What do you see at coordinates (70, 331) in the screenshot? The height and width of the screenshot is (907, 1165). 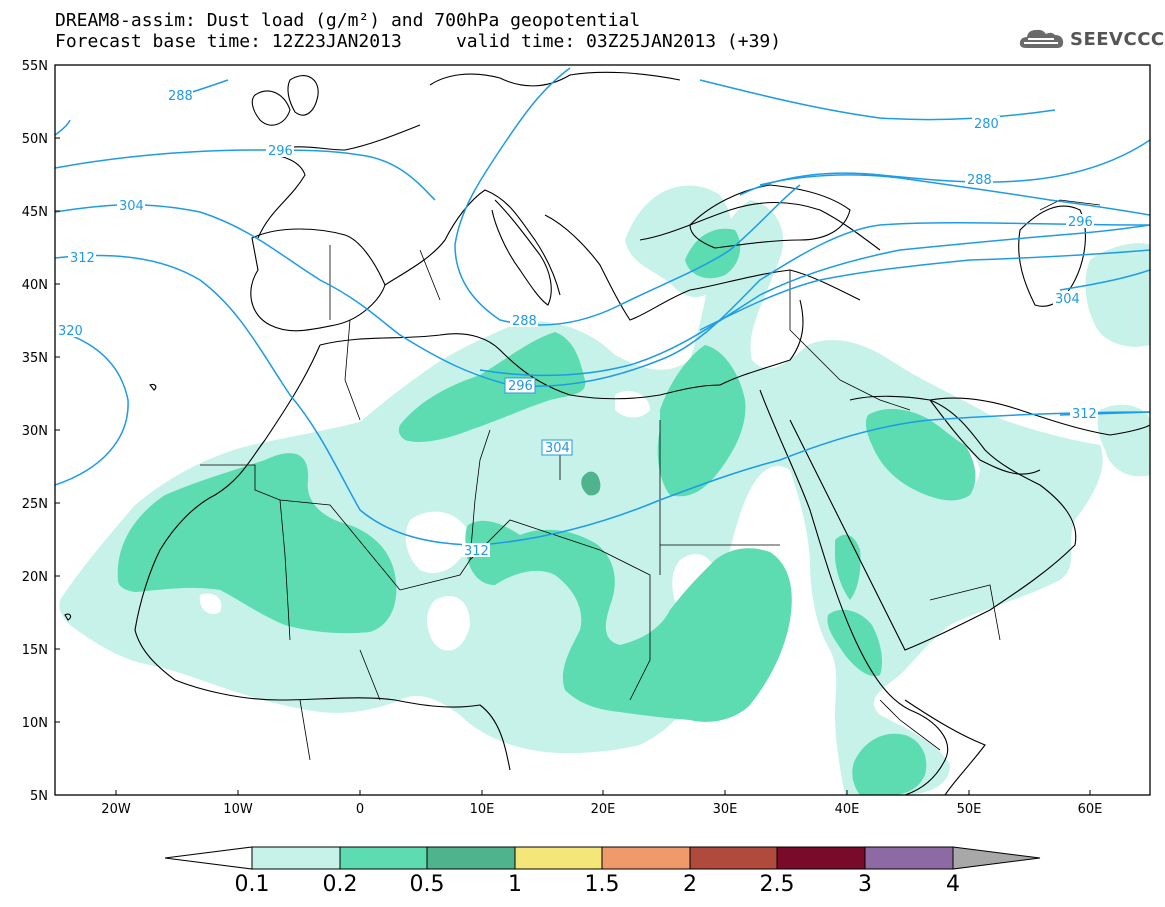 I see `contour-label: 320` at bounding box center [70, 331].